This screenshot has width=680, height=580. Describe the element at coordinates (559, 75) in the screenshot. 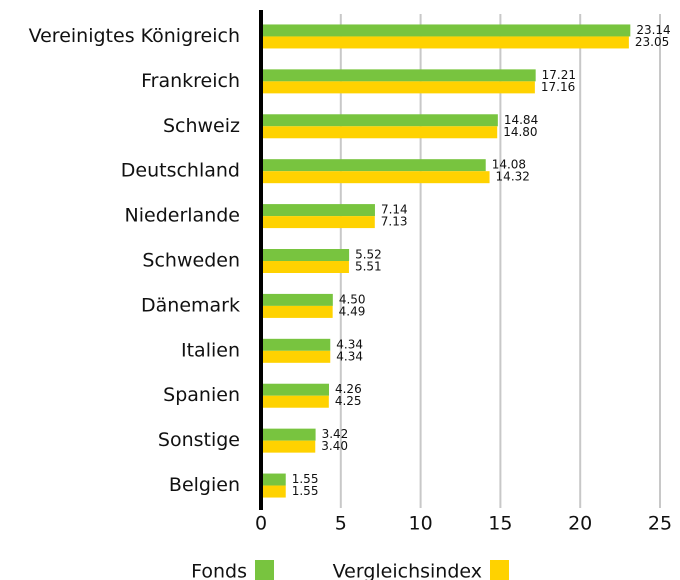

I see `value-label: 17.21` at that location.